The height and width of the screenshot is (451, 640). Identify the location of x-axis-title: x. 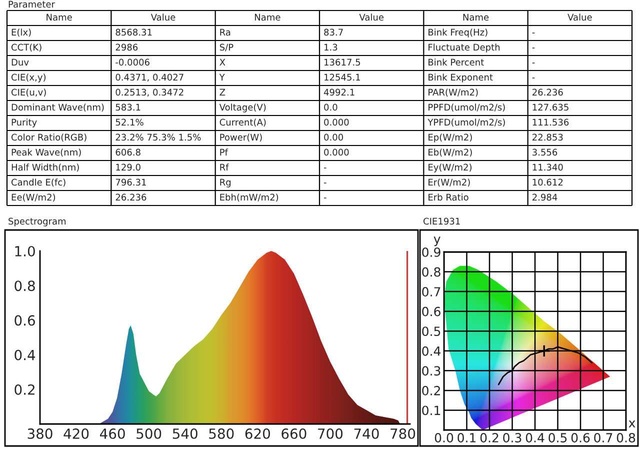
(632, 424).